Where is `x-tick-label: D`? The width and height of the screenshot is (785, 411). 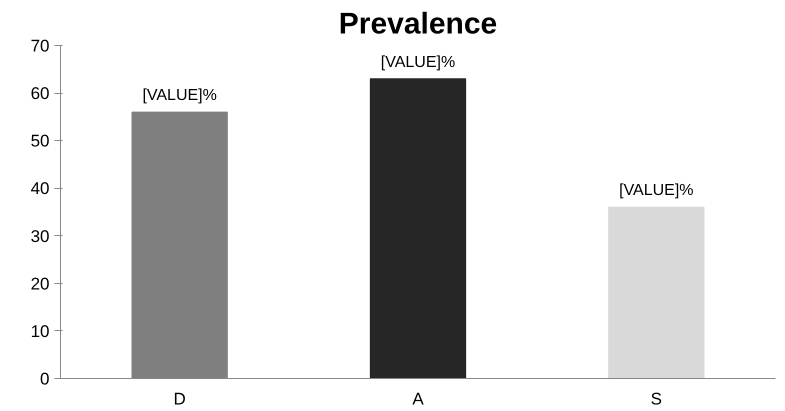 x-tick-label: D is located at coordinates (180, 399).